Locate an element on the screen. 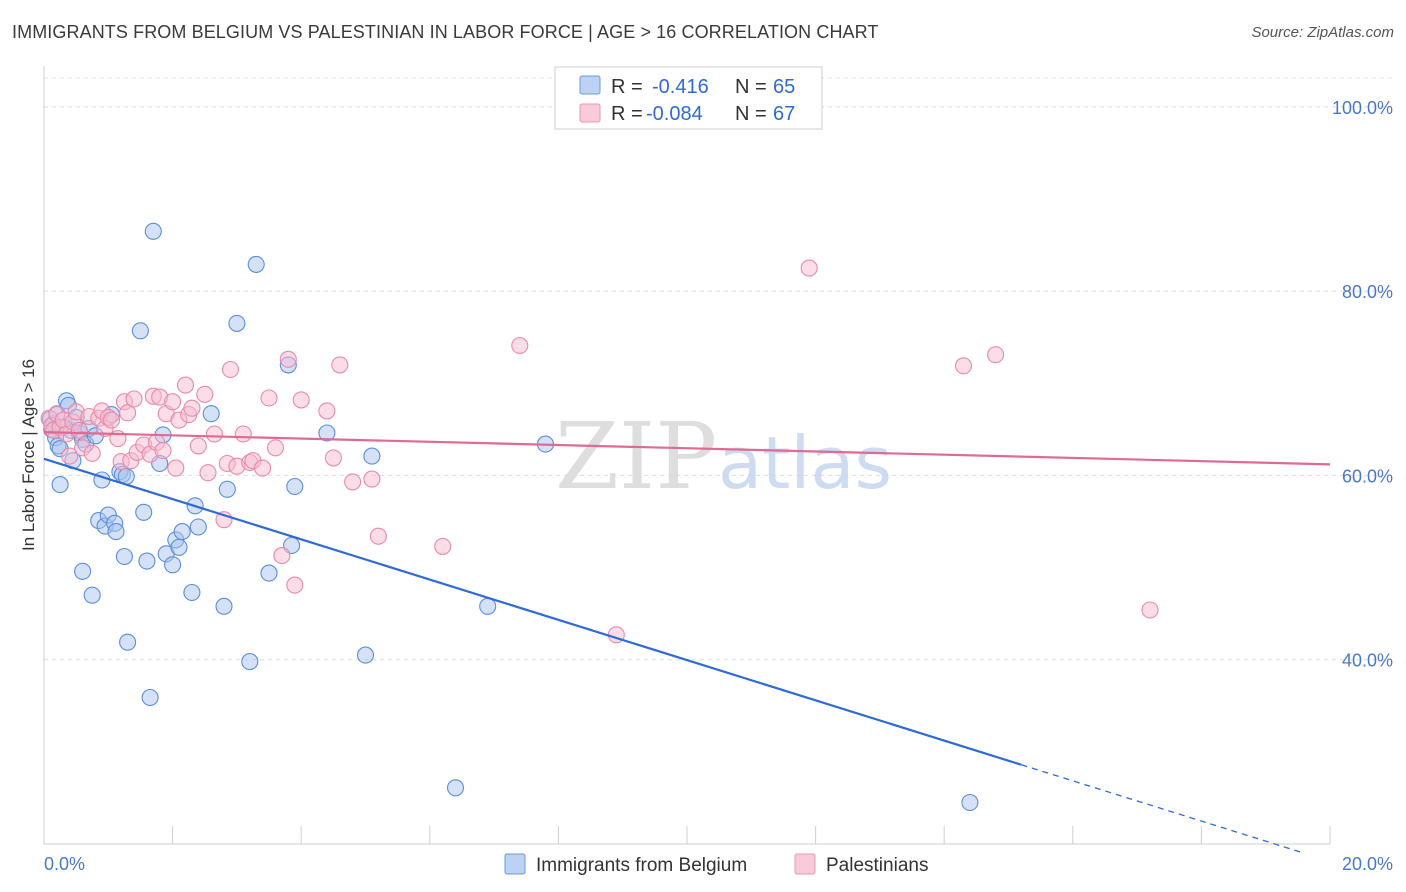 The width and height of the screenshot is (1406, 892). bottom-legend-label-belgium: Immigrants from Belgium is located at coordinates (641, 865).